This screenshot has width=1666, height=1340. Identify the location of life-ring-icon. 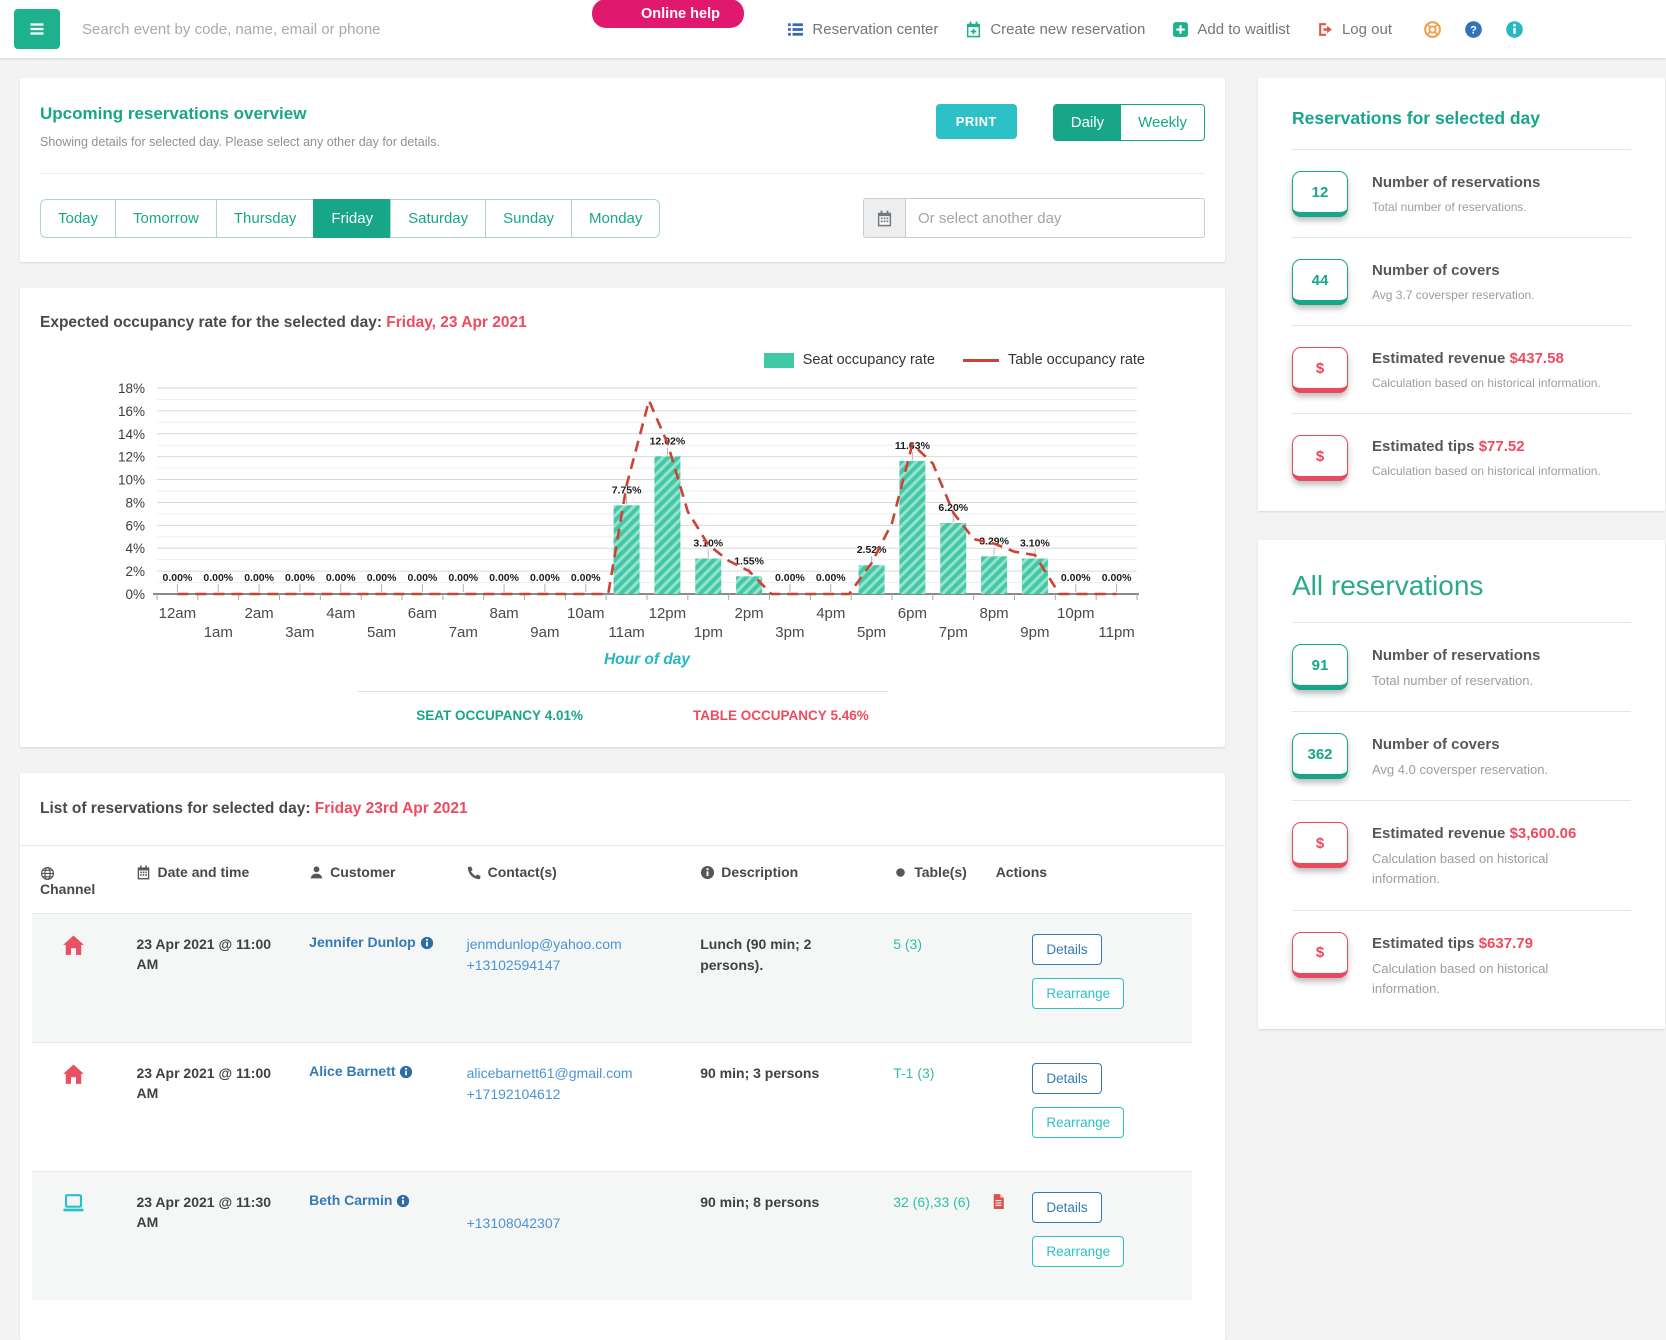
(1432, 29).